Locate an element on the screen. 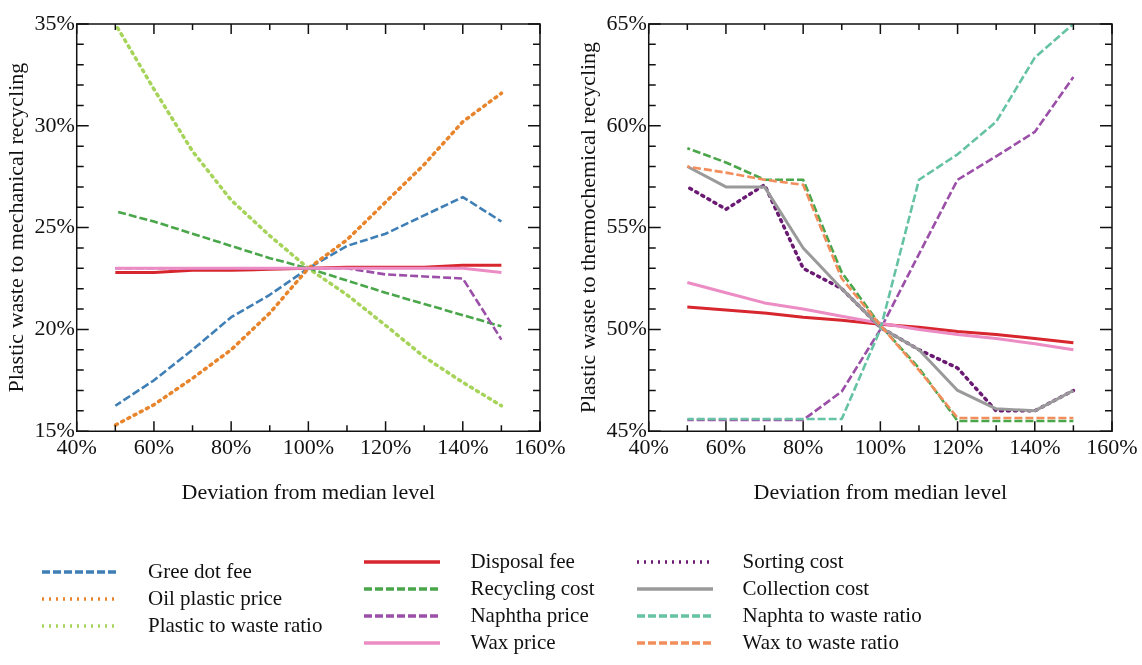  legend-label: Oil plastic price is located at coordinates (215, 598).